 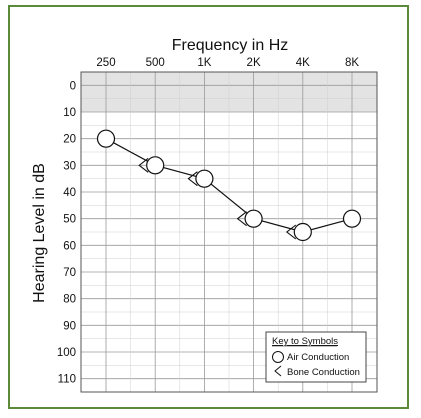 I want to click on y-tick-label: 10, so click(x=69, y=113).